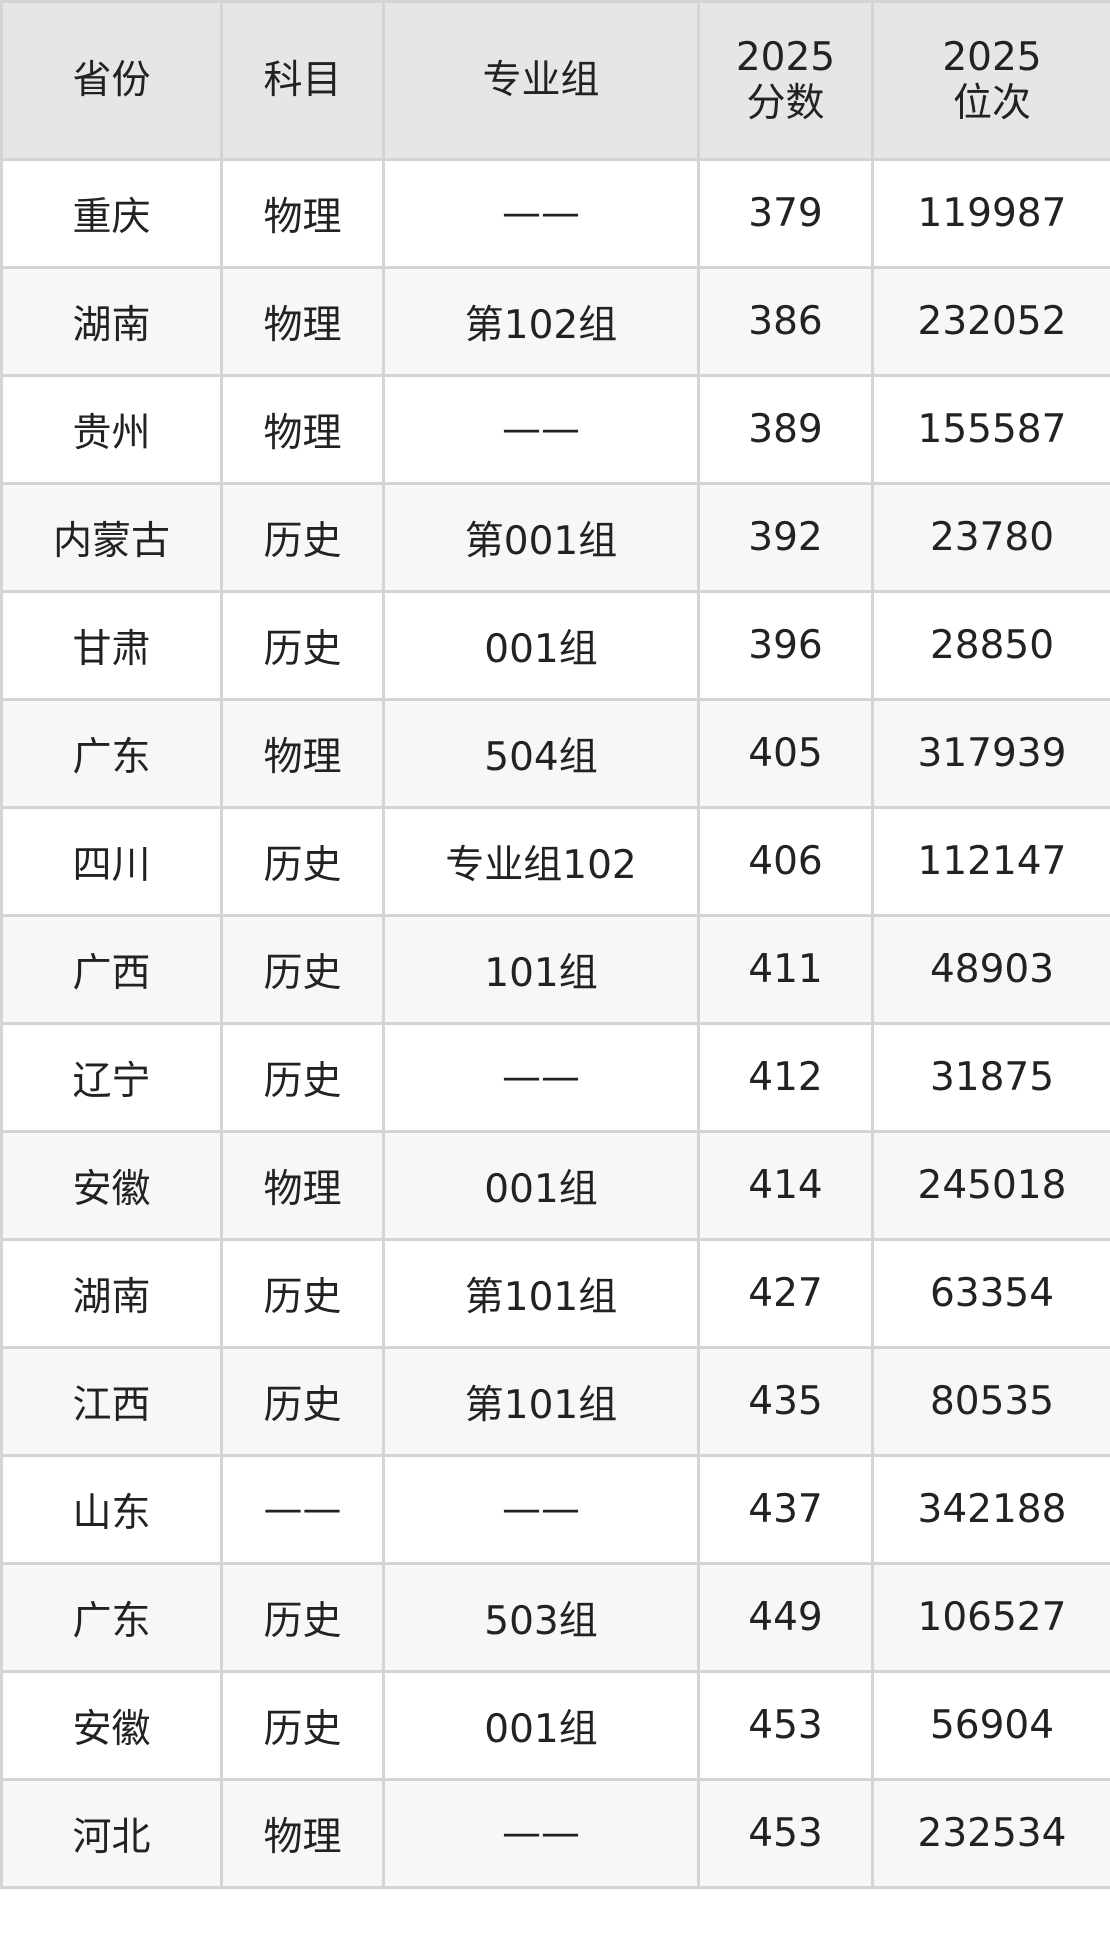  What do you see at coordinates (990, 969) in the screenshot?
I see `cell-rank-2025: 48903` at bounding box center [990, 969].